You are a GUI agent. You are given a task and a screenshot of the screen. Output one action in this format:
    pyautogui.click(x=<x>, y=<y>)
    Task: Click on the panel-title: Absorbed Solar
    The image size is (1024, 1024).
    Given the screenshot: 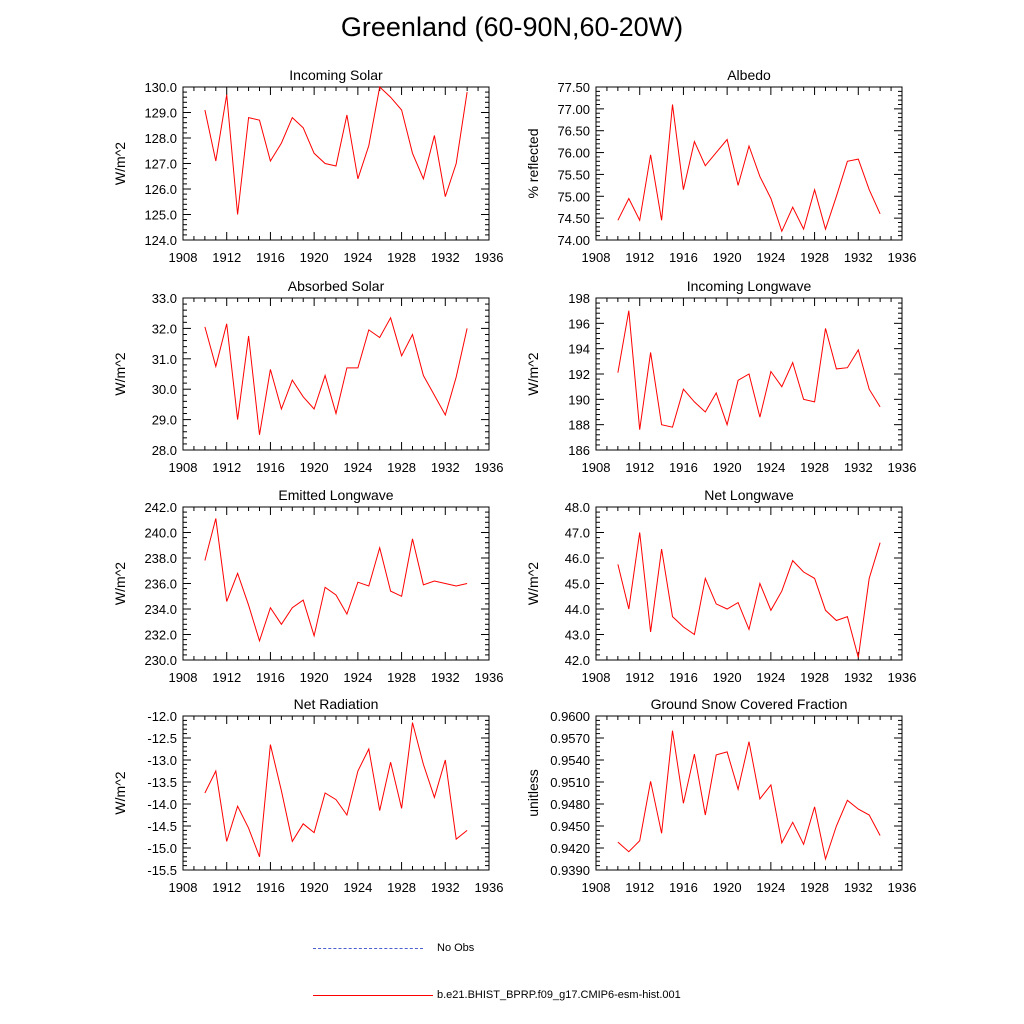 What is the action you would take?
    pyautogui.click(x=336, y=286)
    